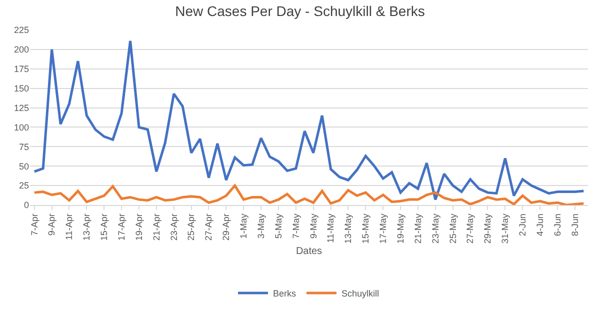 The width and height of the screenshot is (600, 320). Describe the element at coordinates (21, 88) in the screenshot. I see `y-tick-label: 150` at that location.